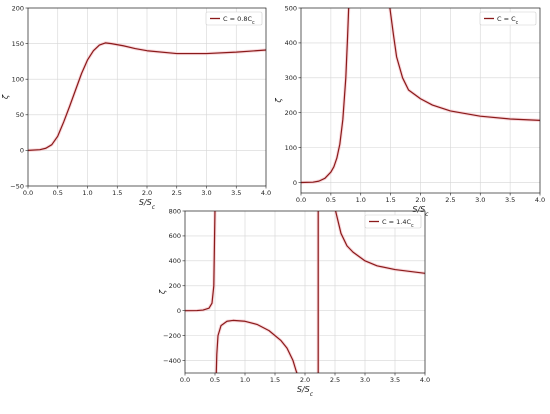  Describe the element at coordinates (175, 236) in the screenshot. I see `y-tick-label: 600` at that location.